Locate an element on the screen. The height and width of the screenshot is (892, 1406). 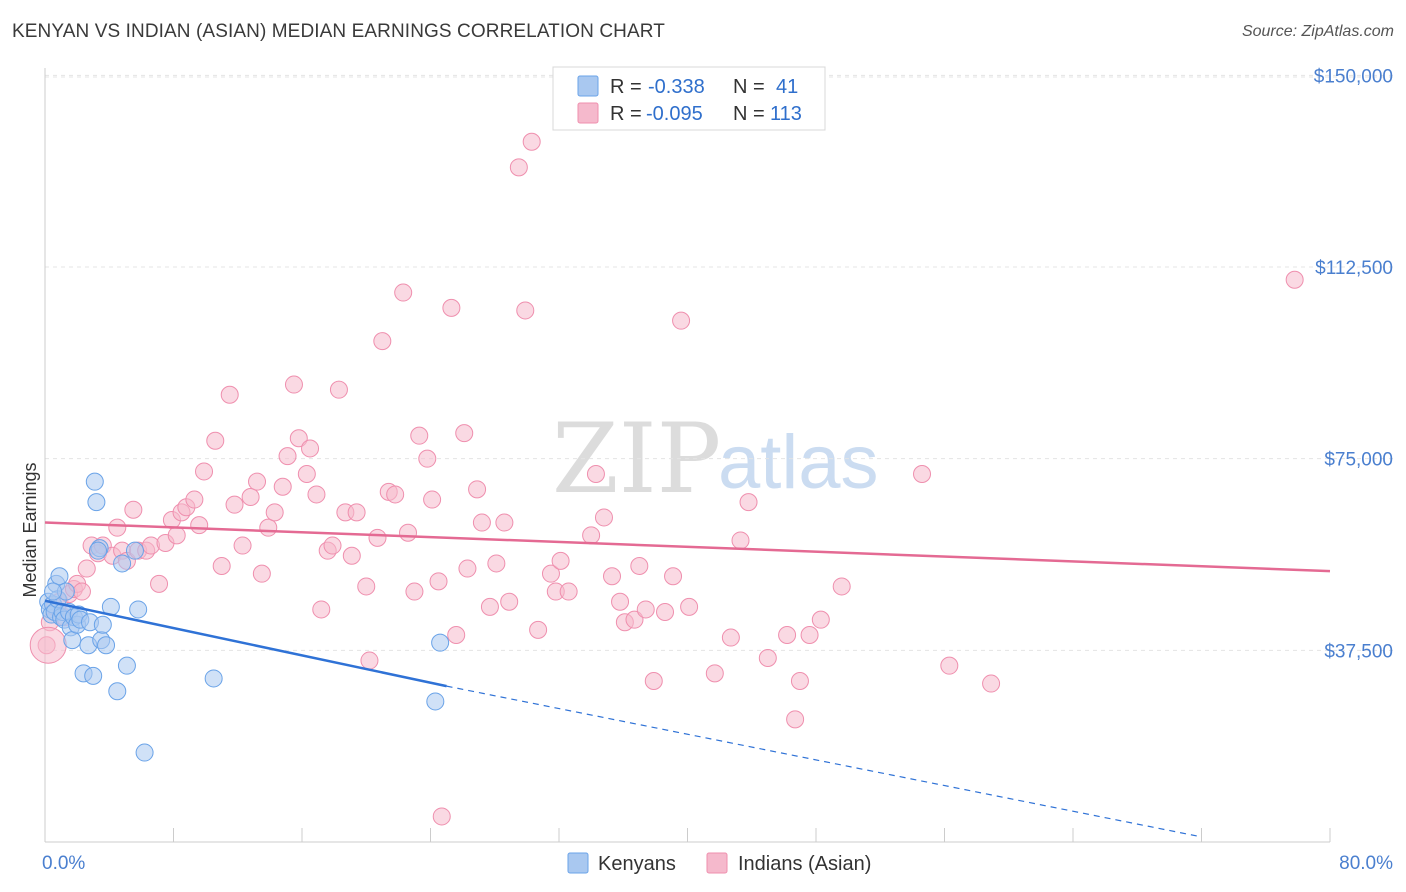
legend-swatch-indians is located at coordinates (588, 113).